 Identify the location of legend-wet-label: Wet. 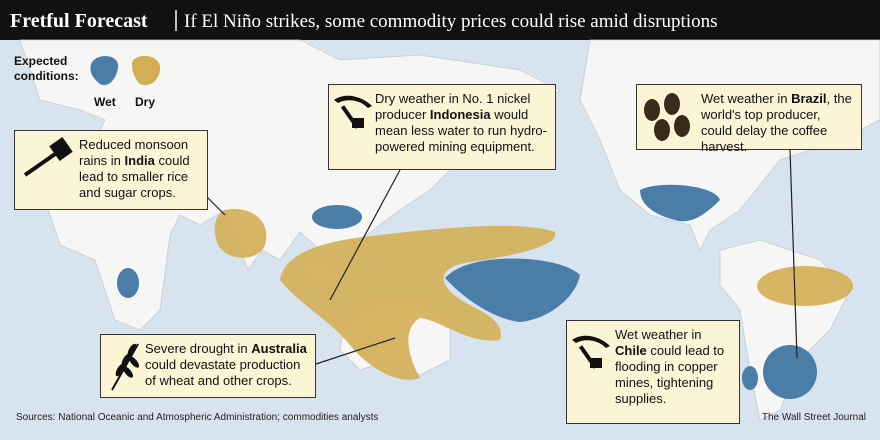
(105, 102).